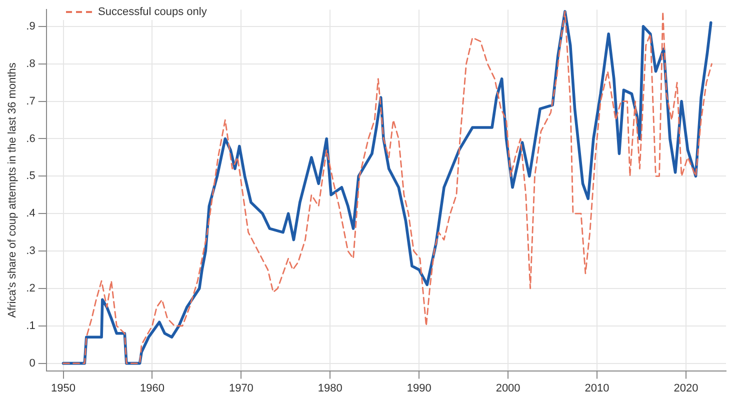 The height and width of the screenshot is (400, 730). I want to click on y-tick-label: .8, so click(31, 64).